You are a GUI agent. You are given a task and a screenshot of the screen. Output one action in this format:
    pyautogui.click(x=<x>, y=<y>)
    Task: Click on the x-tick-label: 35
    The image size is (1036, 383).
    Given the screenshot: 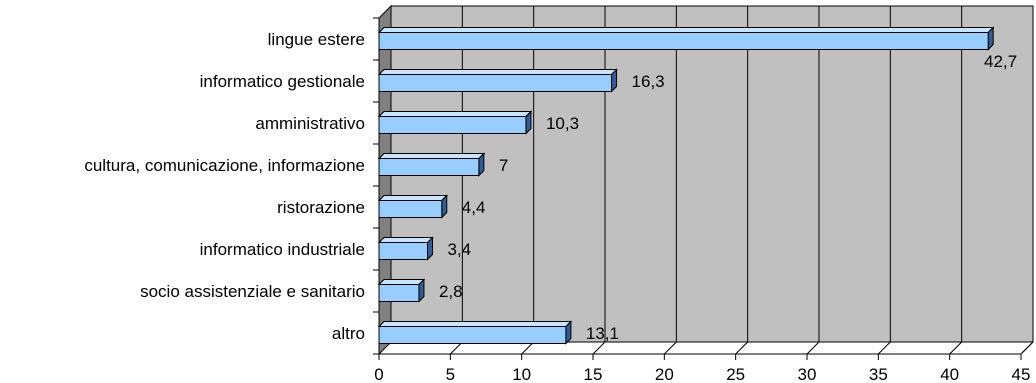 What is the action you would take?
    pyautogui.click(x=878, y=374)
    